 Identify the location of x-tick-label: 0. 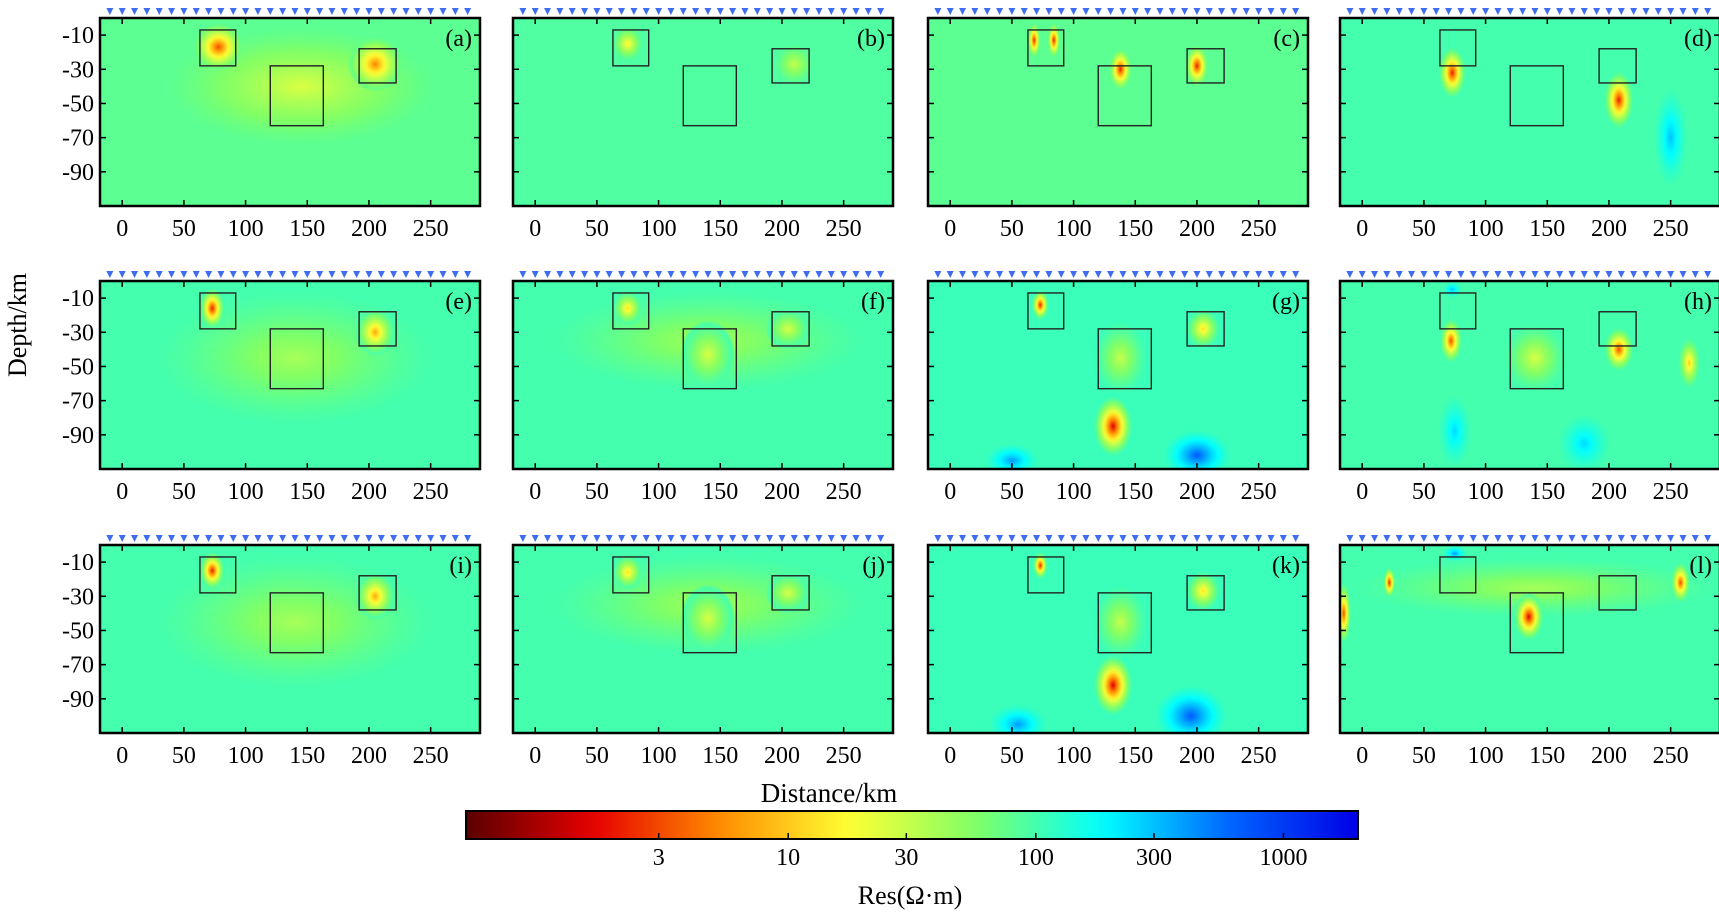
(535, 229).